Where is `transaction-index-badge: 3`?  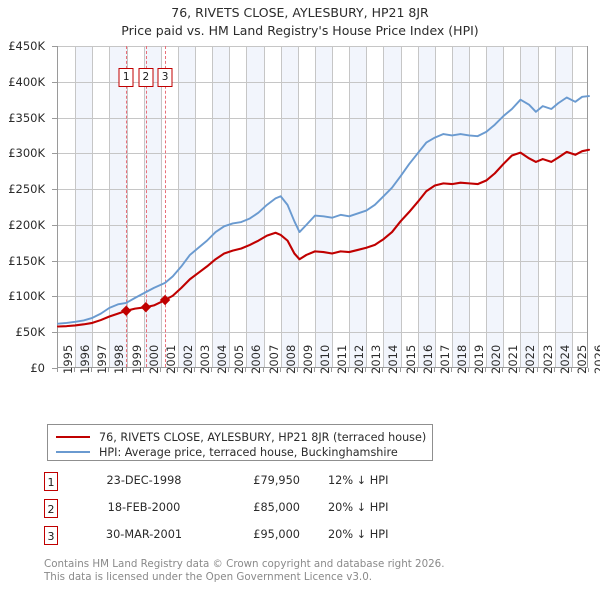
transaction-index-badge: 3 is located at coordinates (51, 535).